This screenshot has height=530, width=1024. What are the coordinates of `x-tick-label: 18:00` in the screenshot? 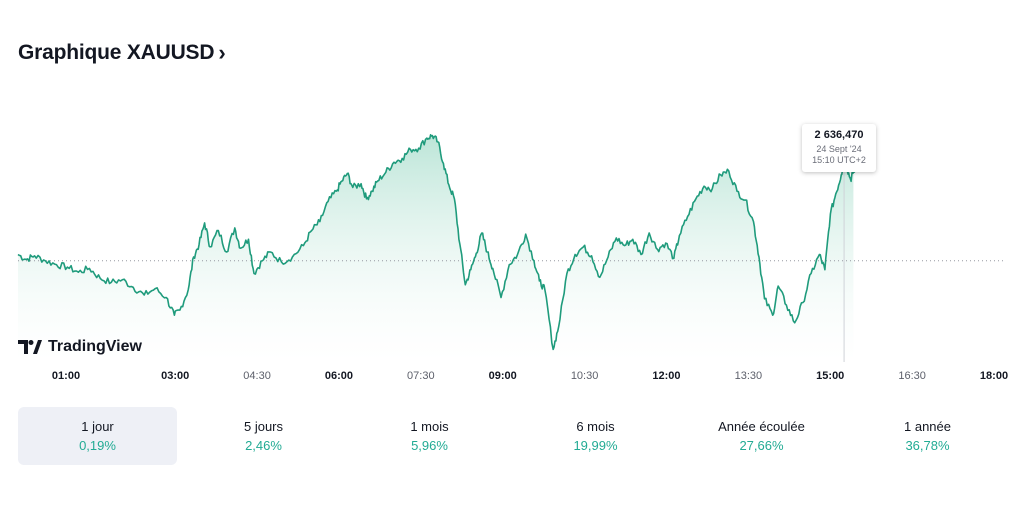 It's located at (994, 376).